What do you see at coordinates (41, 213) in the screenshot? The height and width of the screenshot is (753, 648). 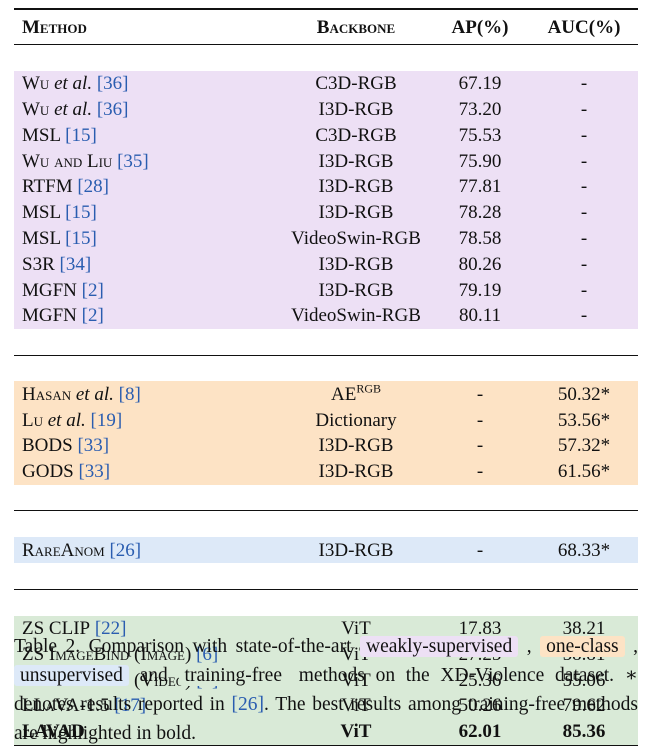 I see `method-name: MSL` at bounding box center [41, 213].